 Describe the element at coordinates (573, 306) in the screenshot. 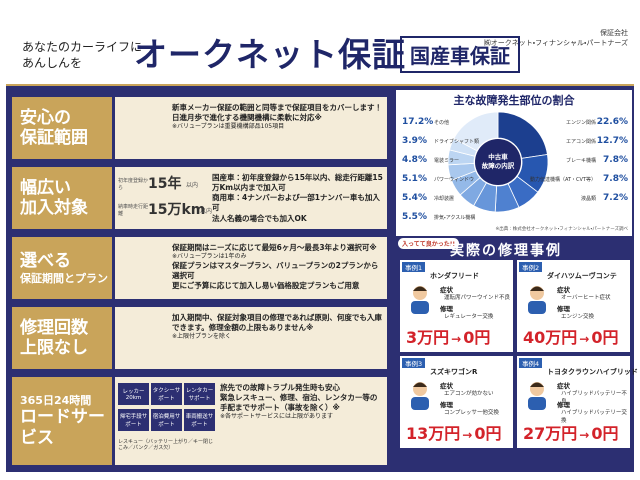

I see `case-card: 事例2 ダイハツムーヴコンテ 症状 オーバーヒート症状 修理 エンジン交換 40万円 → 0円` at that location.